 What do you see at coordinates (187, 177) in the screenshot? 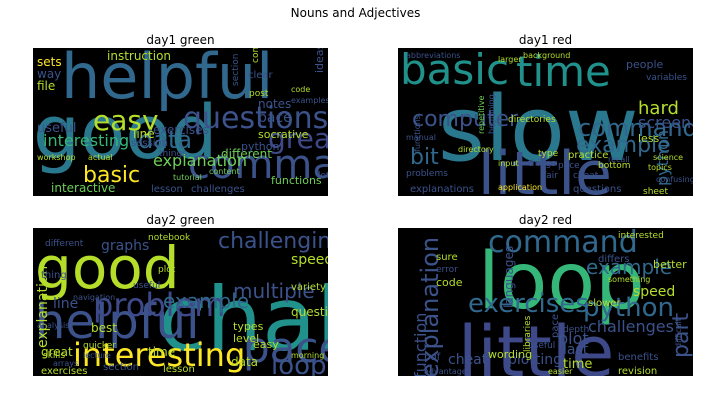
I see `word-tutorial: tutorial` at bounding box center [187, 177].